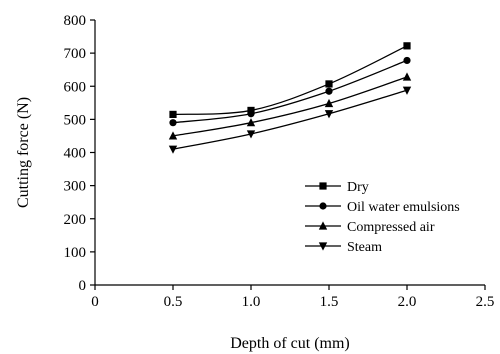  Describe the element at coordinates (83, 286) in the screenshot. I see `y-tick-label: 0` at that location.